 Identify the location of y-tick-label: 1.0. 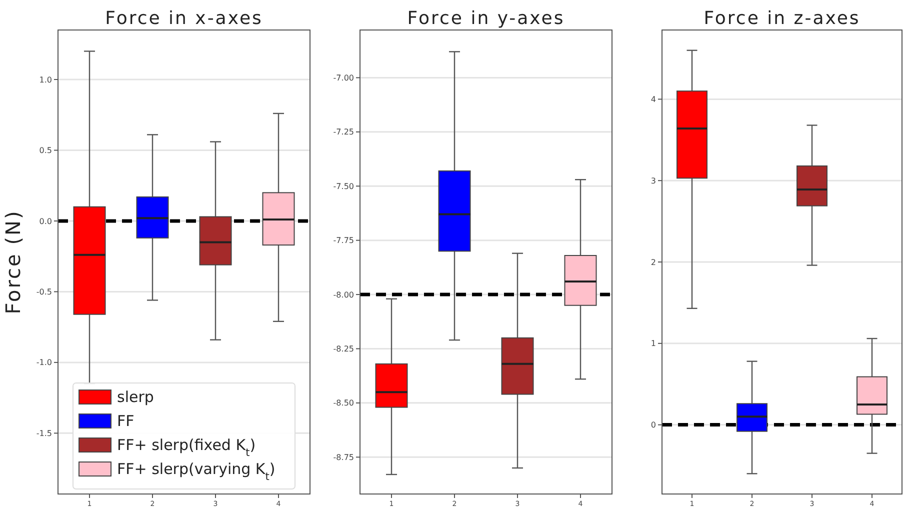
(45, 79).